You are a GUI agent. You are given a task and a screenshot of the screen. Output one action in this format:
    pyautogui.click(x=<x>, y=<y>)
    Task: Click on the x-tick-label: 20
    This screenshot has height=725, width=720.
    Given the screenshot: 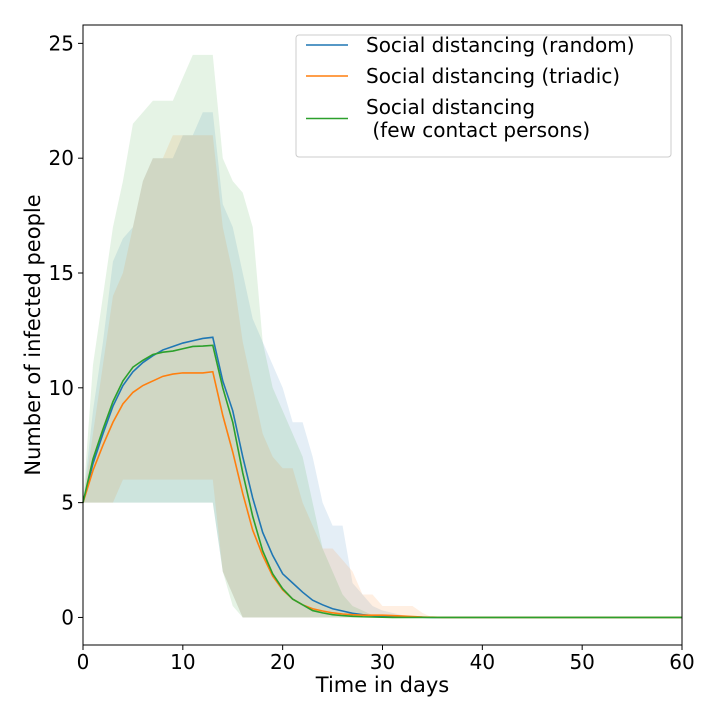 What is the action you would take?
    pyautogui.click(x=282, y=662)
    